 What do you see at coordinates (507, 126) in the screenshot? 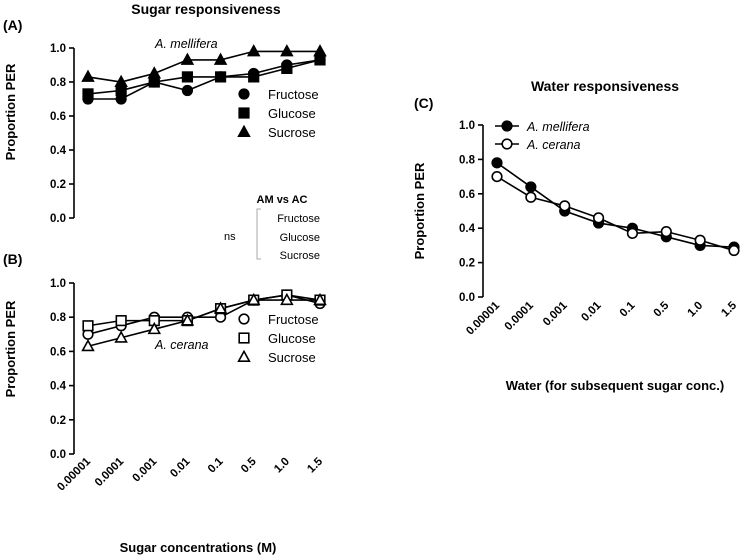
I see `panel-c-legend-marker-a-mellifera` at bounding box center [507, 126].